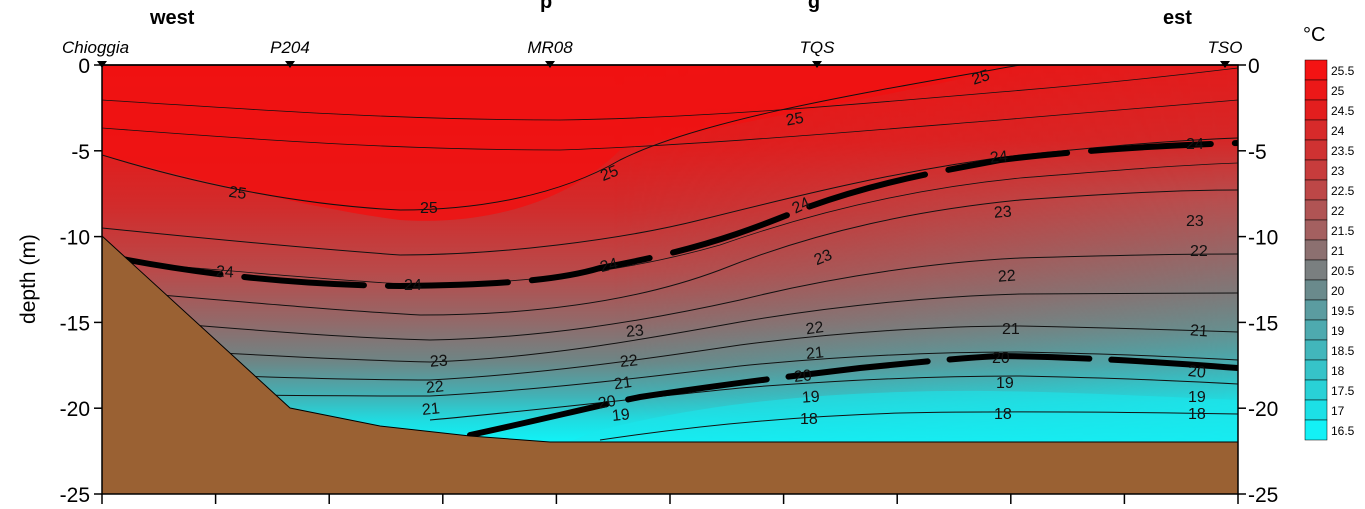 Image resolution: width=1365 pixels, height=509 pixels. I want to click on colorbar-label: 18.5, so click(1343, 351).